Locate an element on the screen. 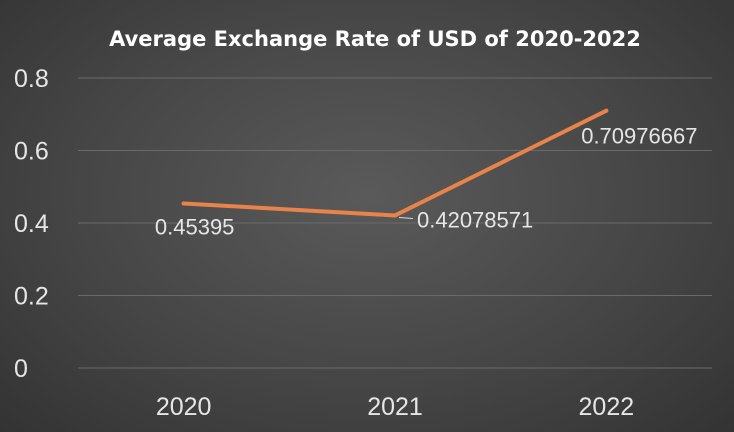 The width and height of the screenshot is (734, 432). x-axis: 2020 2021 2022 is located at coordinates (395, 407).